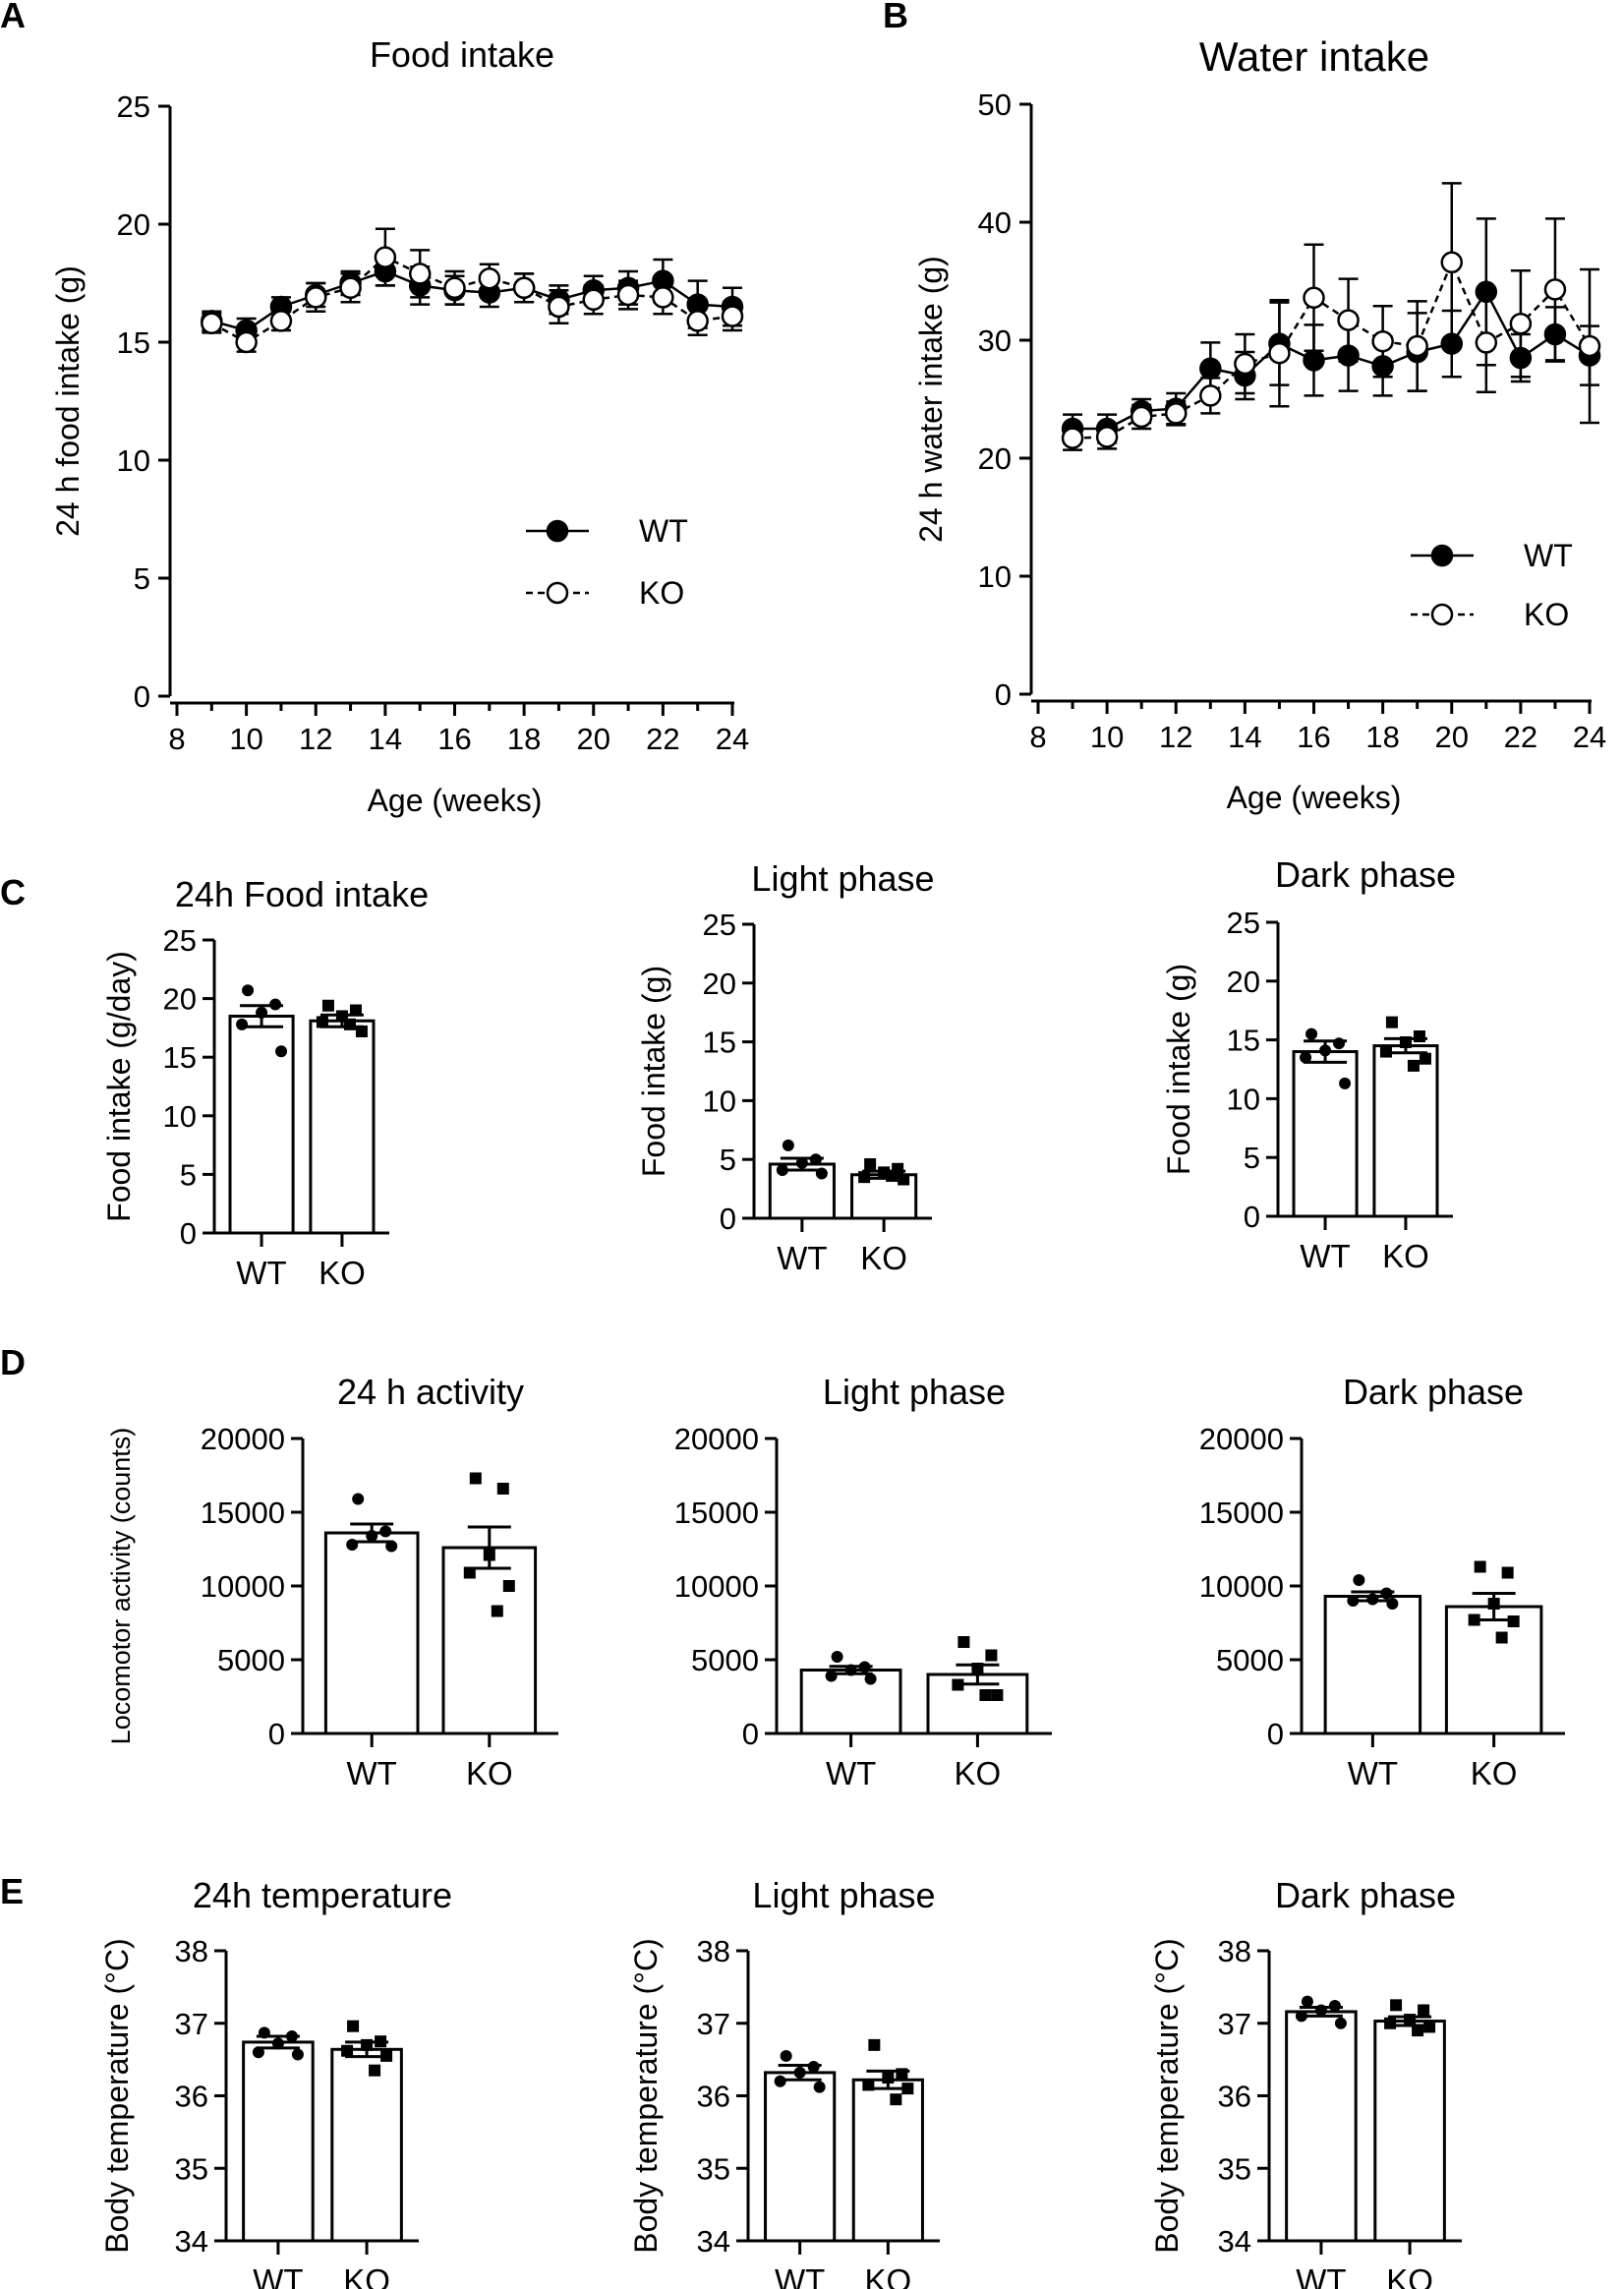  What do you see at coordinates (68, 401) in the screenshot?
I see `y-axis-label: 24 h food intake (g)` at bounding box center [68, 401].